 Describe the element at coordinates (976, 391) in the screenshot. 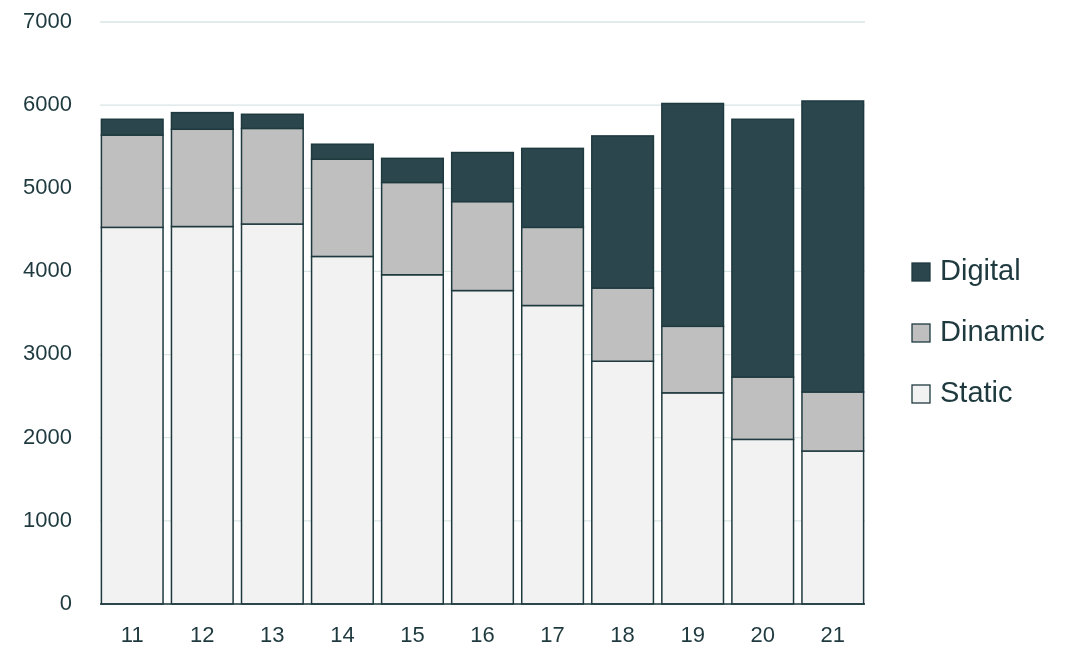

I see `legend-label: Static` at that location.